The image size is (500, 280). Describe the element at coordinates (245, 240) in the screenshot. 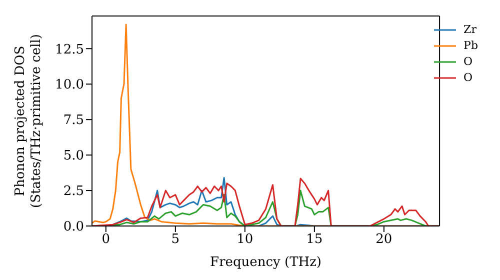

I see `x-tick-label: 10` at that location.